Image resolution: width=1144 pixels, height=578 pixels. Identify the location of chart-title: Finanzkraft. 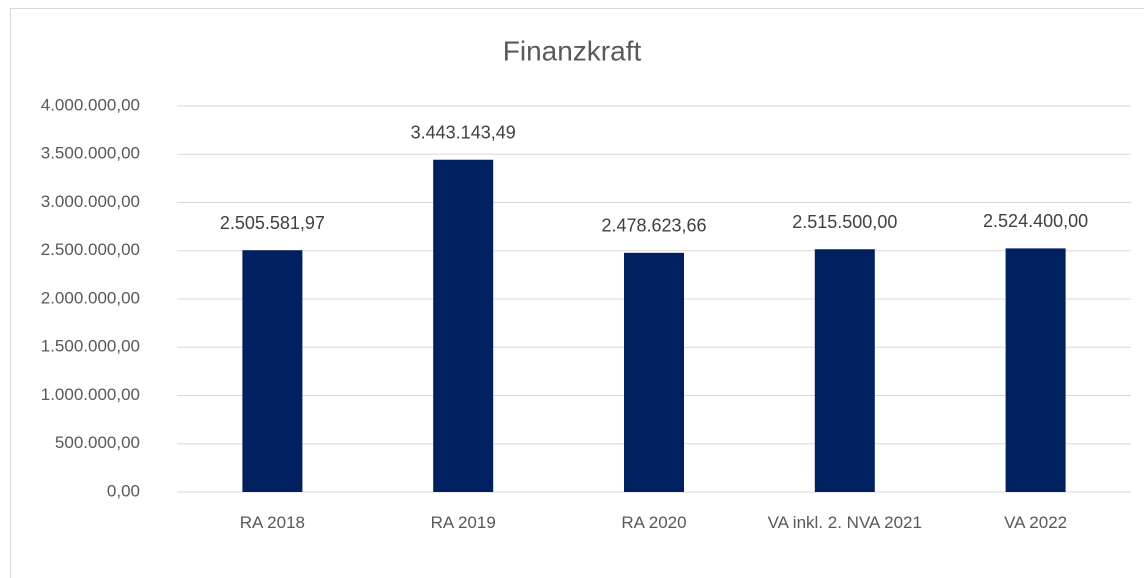
(572, 50).